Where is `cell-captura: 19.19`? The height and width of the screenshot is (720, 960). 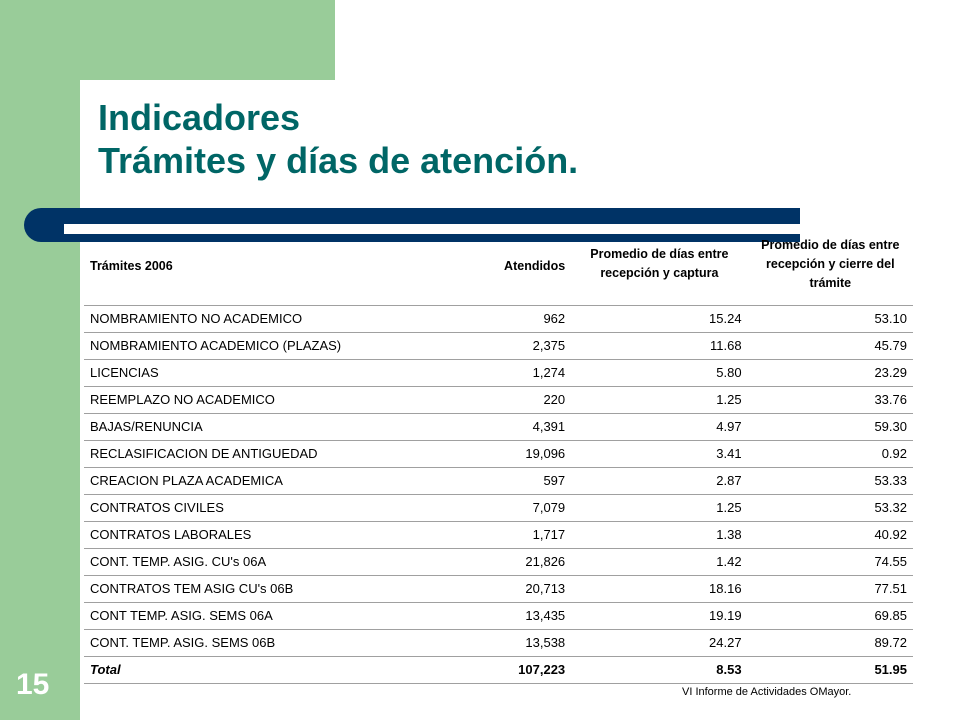
cell-captura: 19.19 is located at coordinates (659, 616).